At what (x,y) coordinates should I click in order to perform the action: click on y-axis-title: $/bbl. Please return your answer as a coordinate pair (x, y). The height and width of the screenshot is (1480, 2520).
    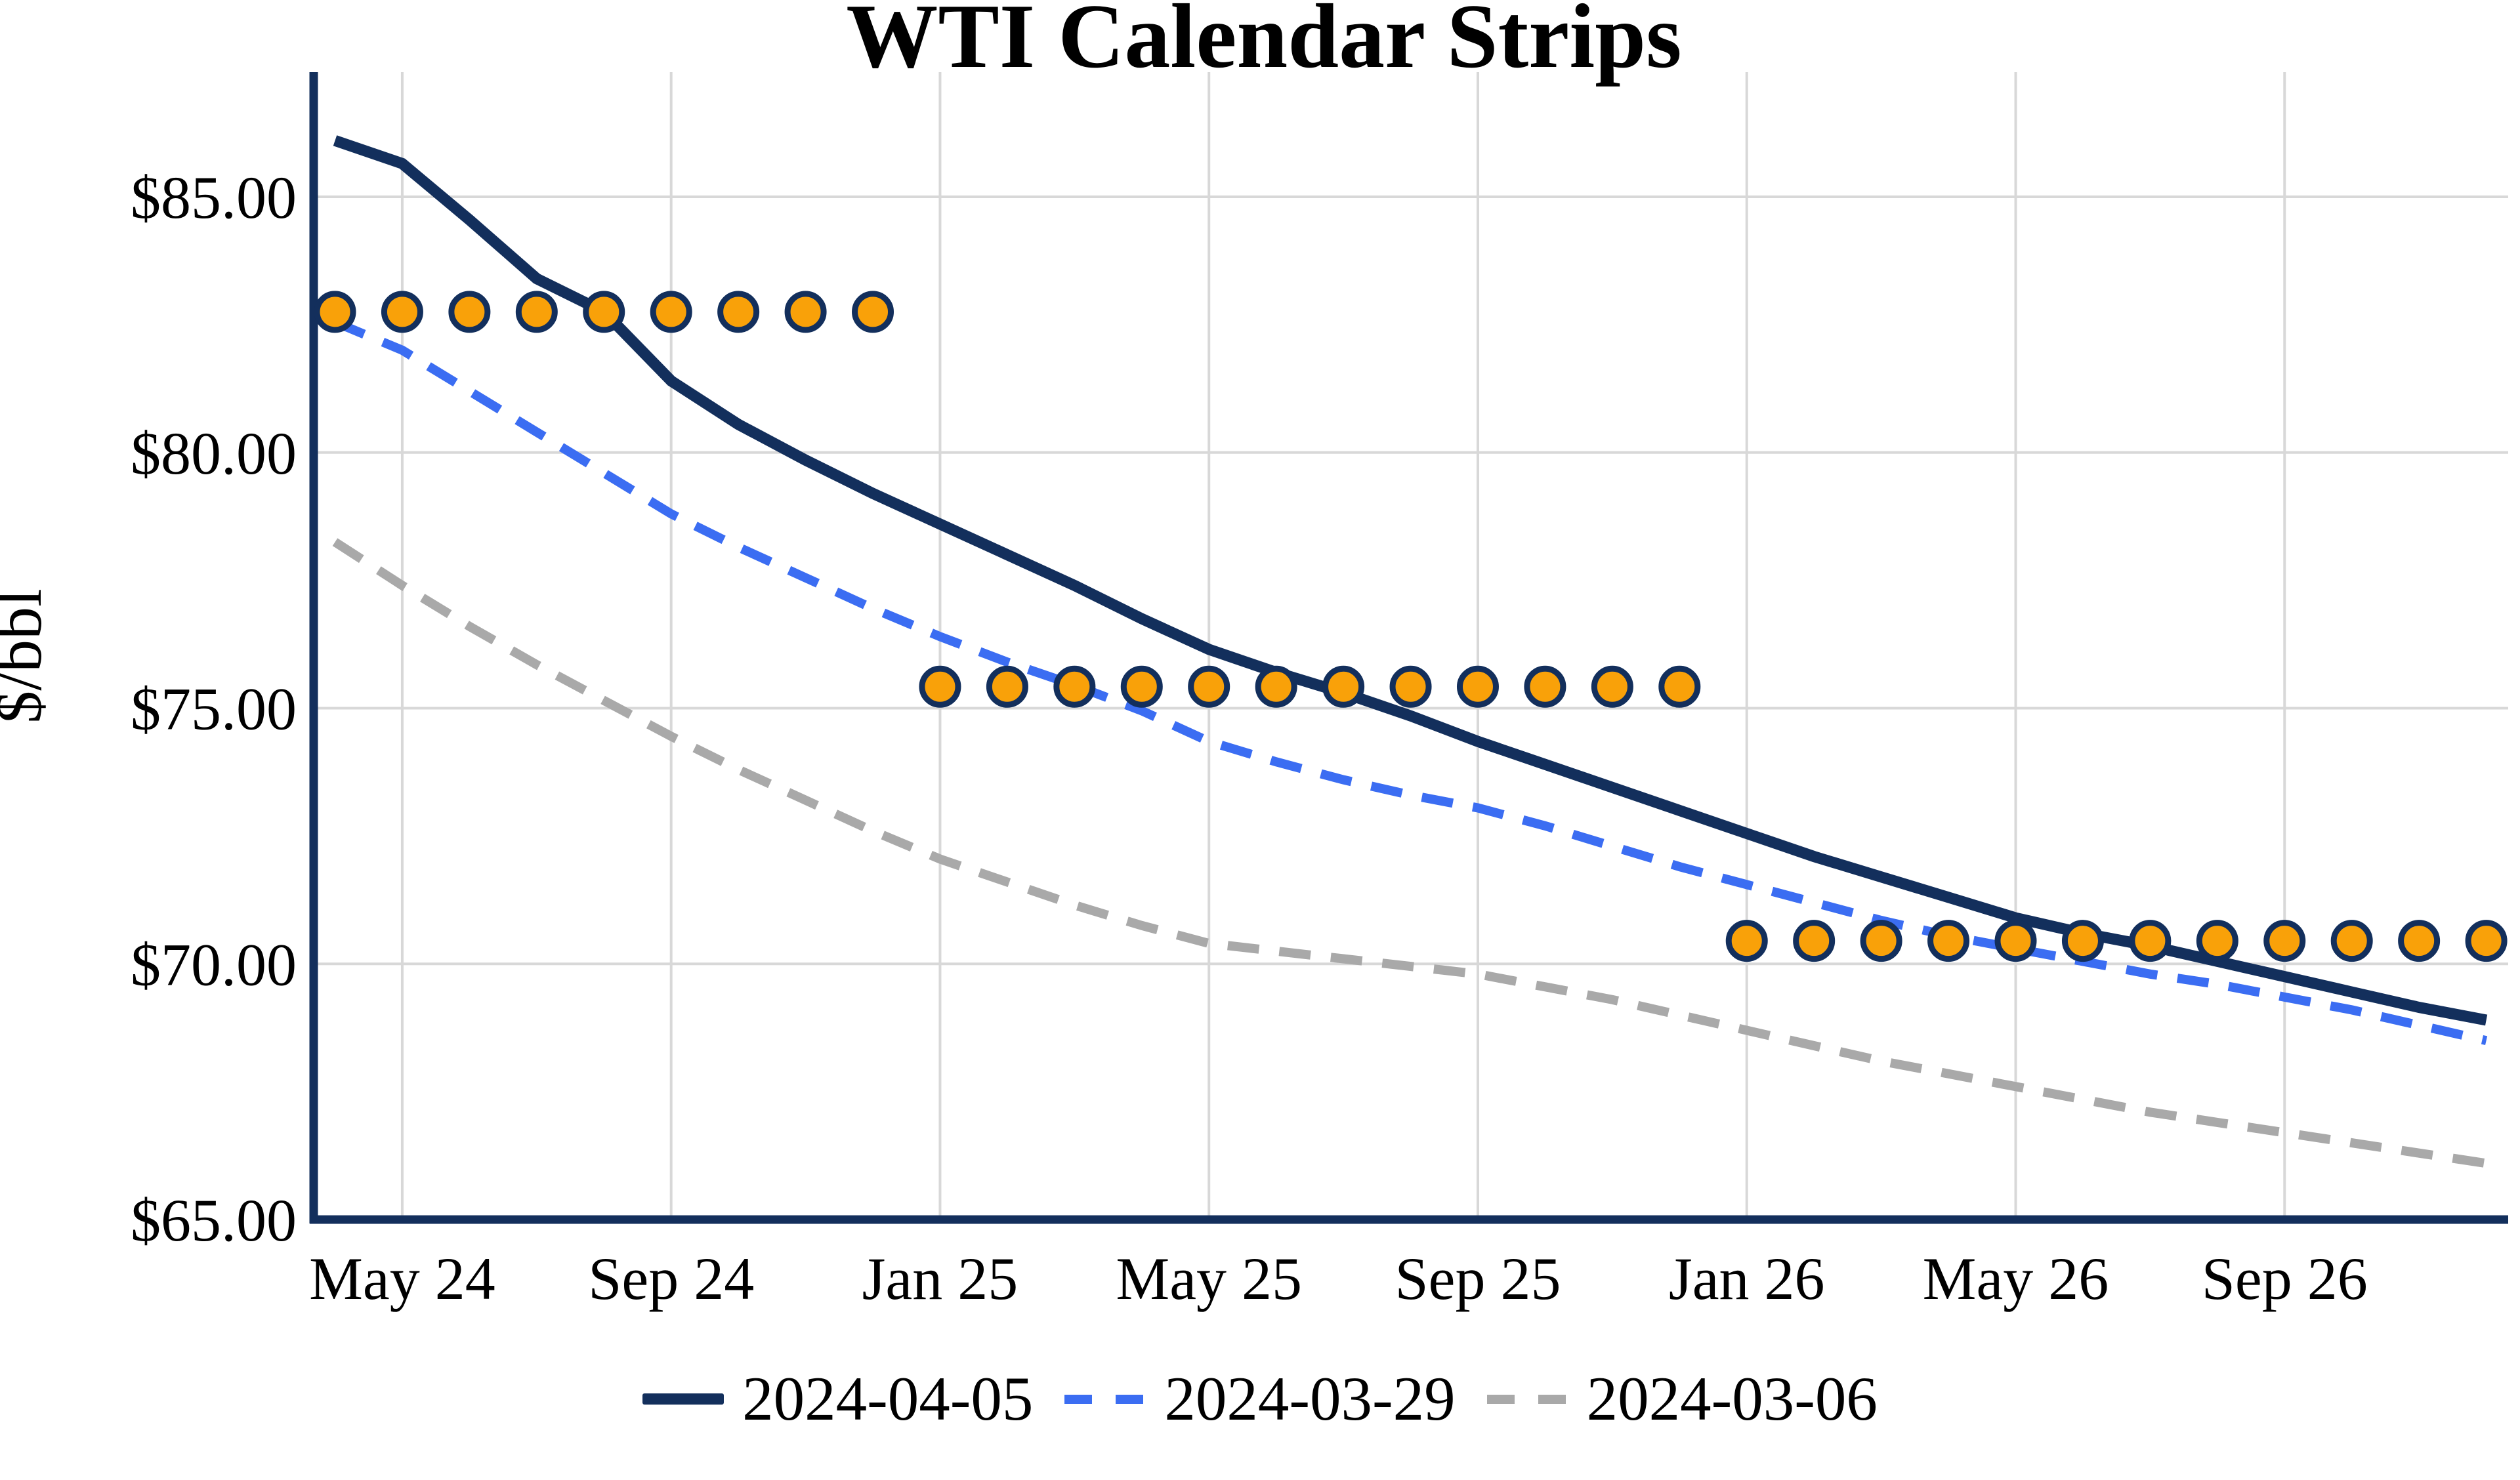
    Looking at the image, I should click on (27, 656).